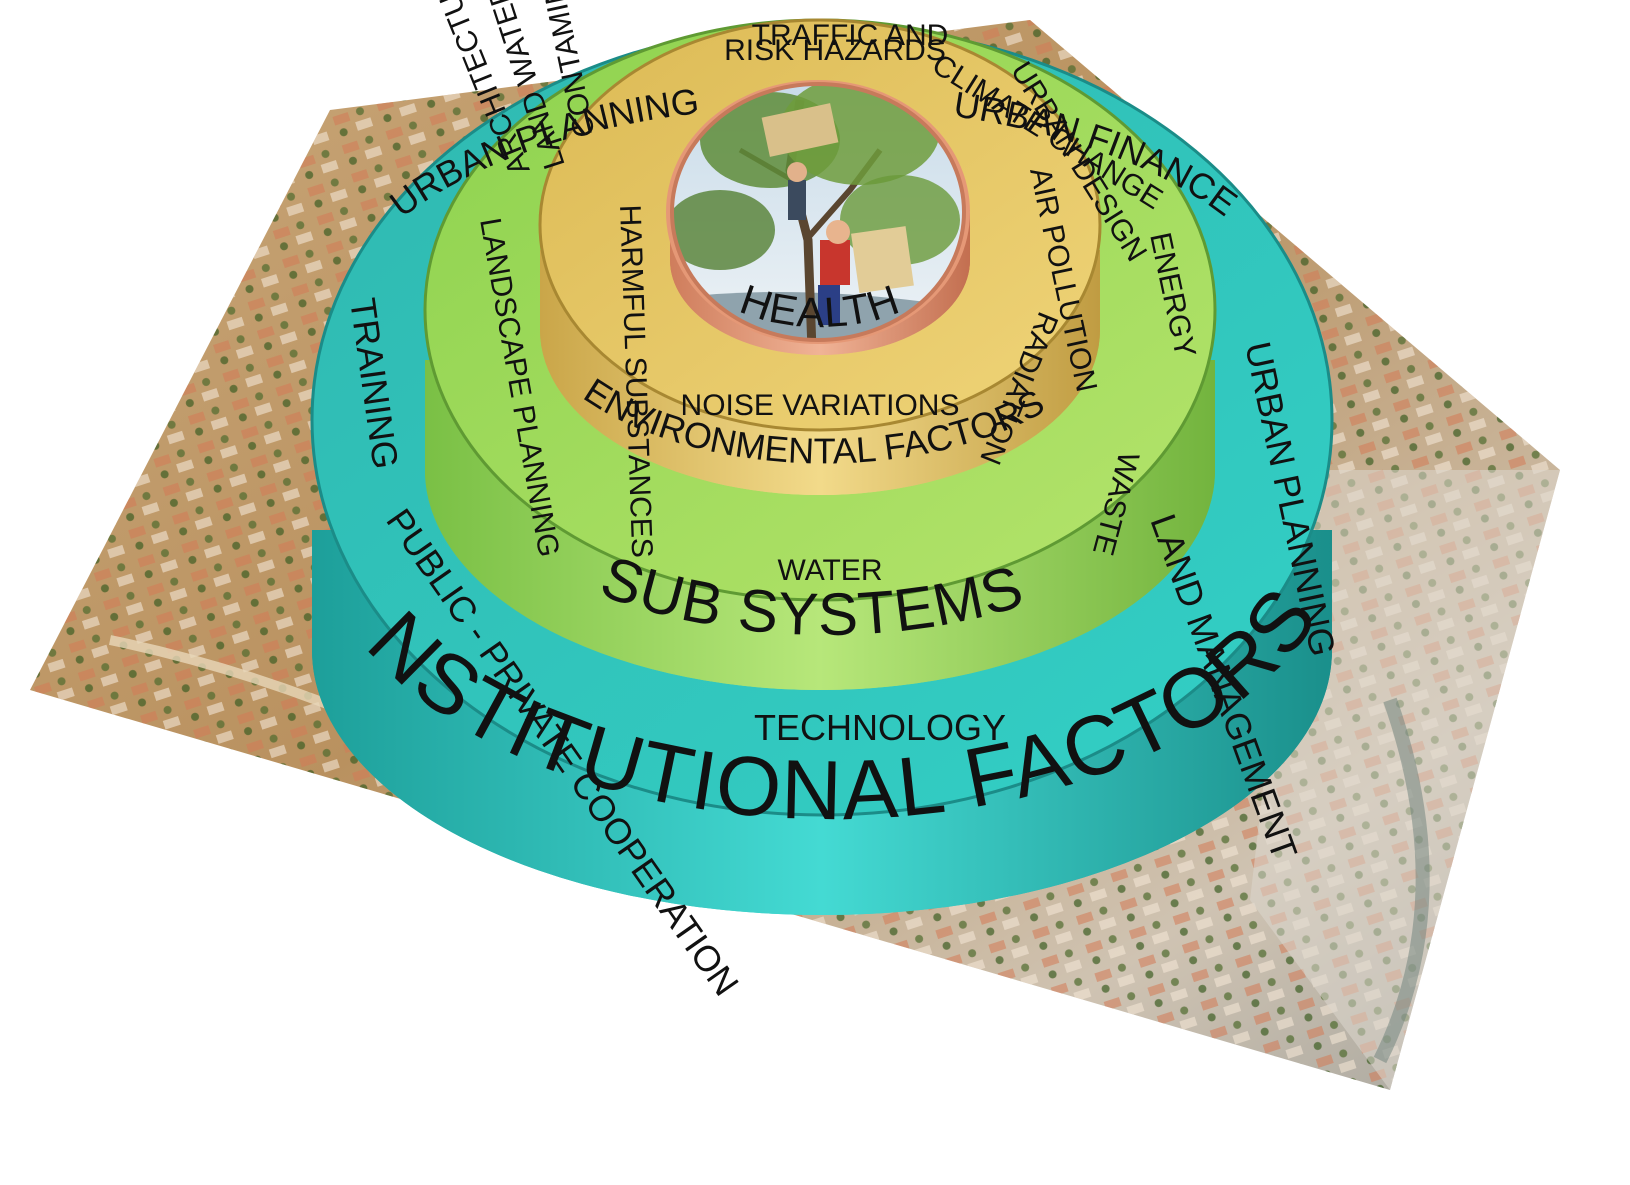  I want to click on label-risk-hazards: RISK HAZARDS, so click(835, 50).